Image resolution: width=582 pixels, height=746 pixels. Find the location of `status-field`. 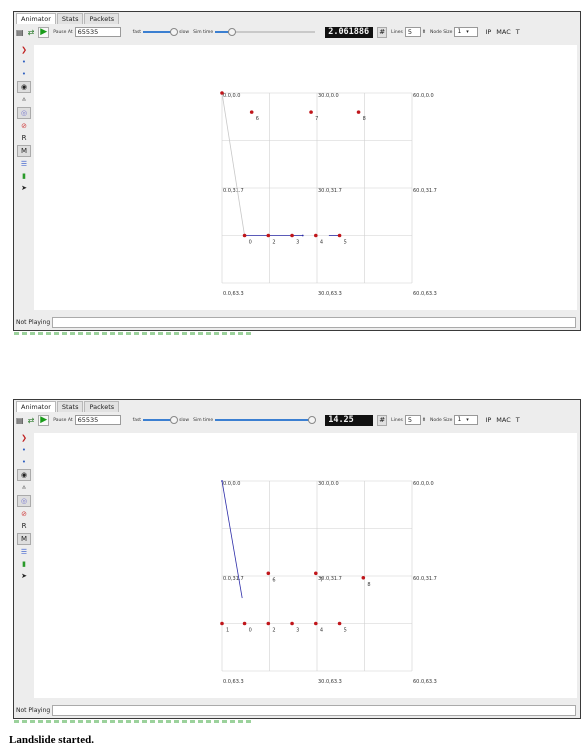

status-field is located at coordinates (314, 710).